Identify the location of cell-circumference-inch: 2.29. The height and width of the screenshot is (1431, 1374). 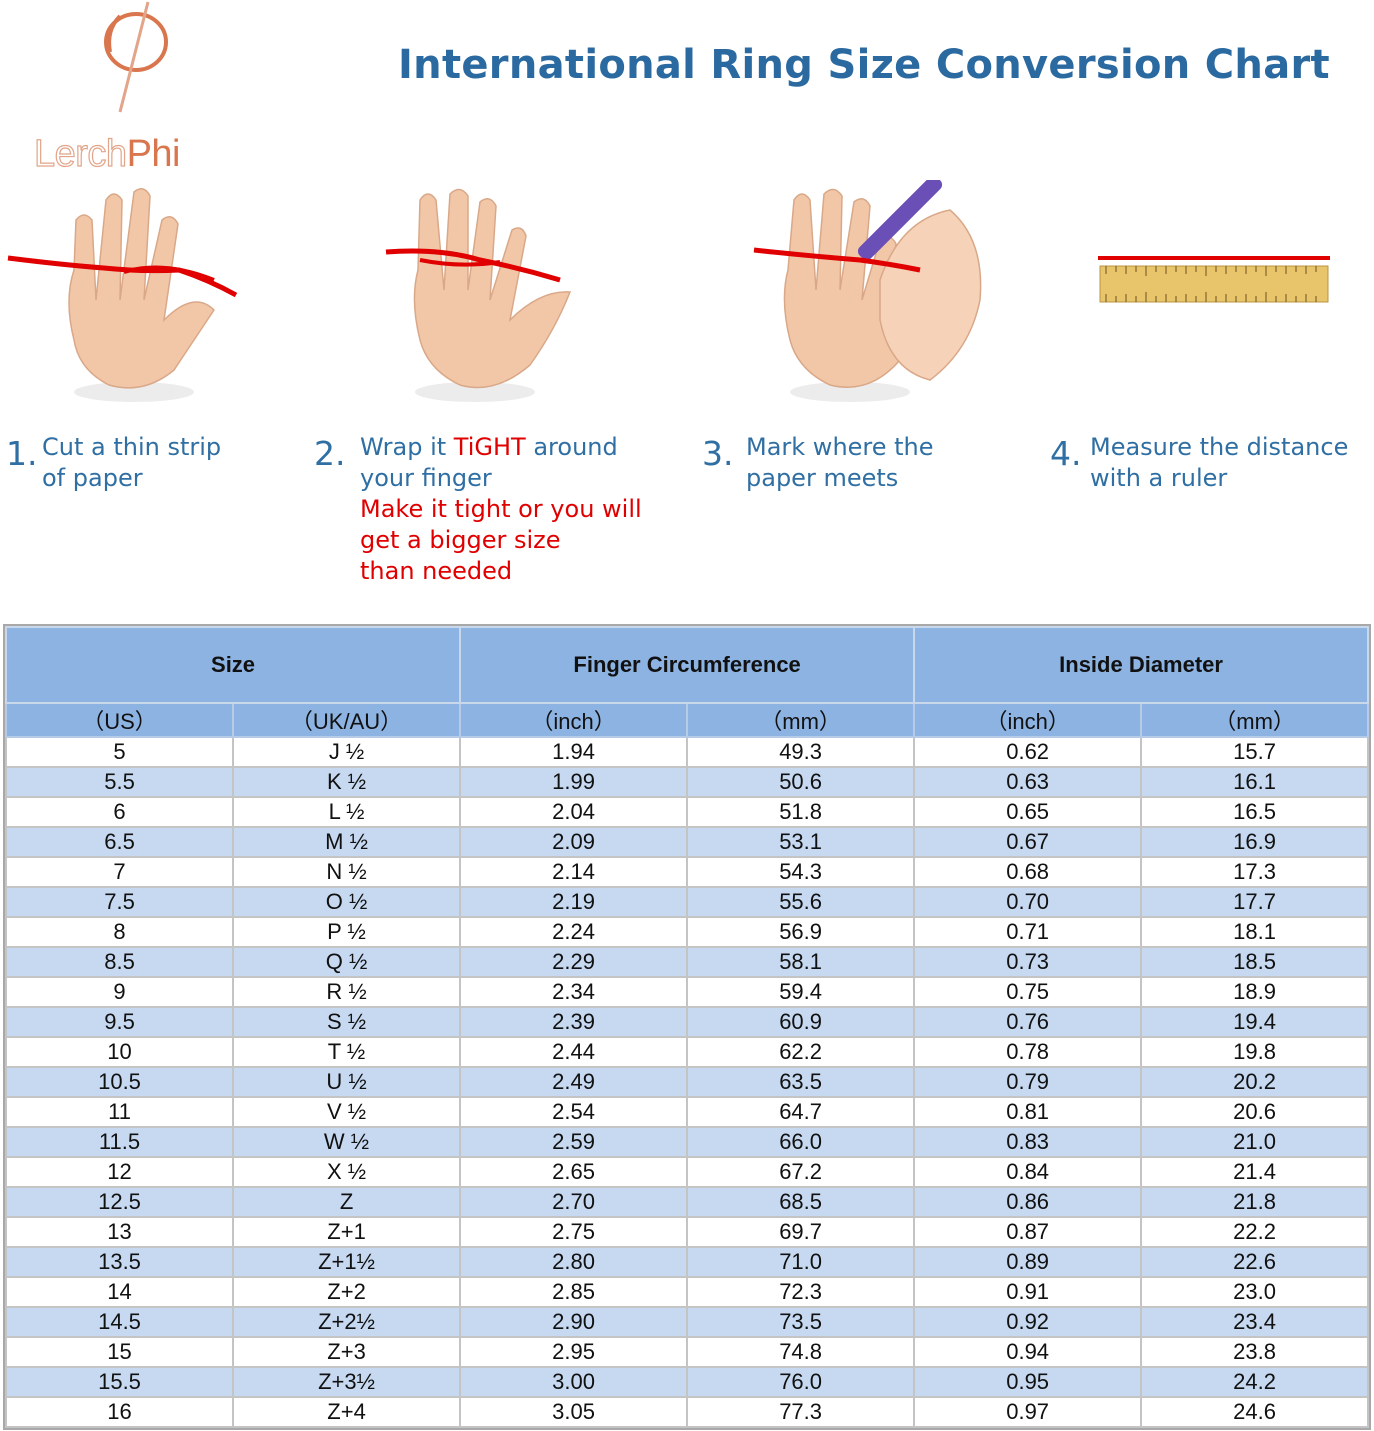
(574, 962).